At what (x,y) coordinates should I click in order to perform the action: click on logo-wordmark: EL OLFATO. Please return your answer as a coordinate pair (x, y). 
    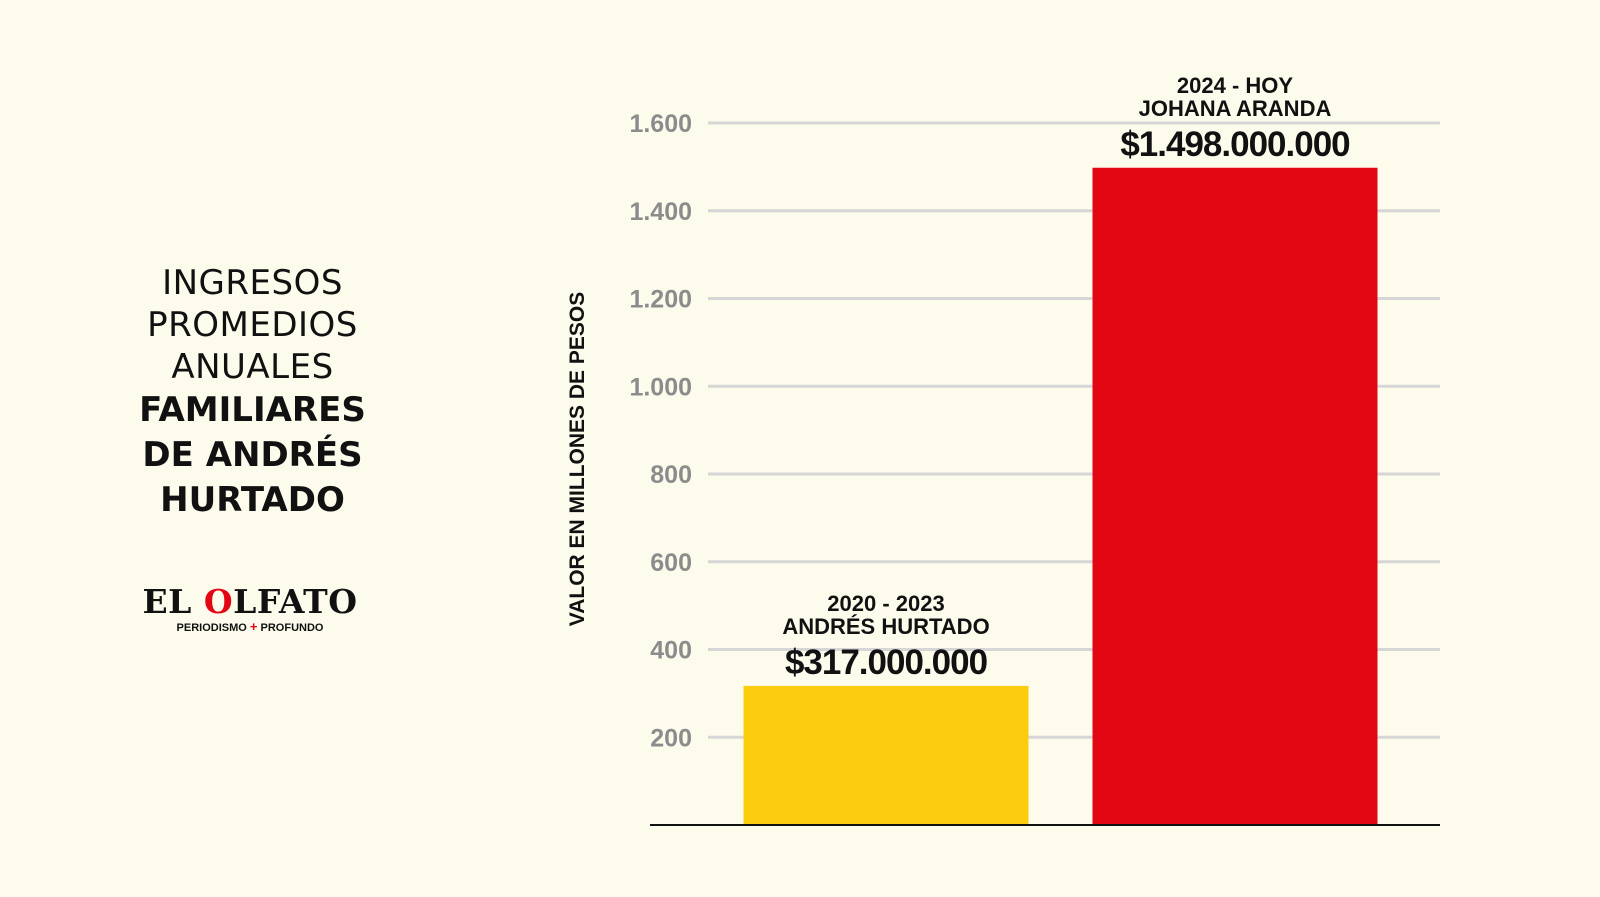
    Looking at the image, I should click on (250, 602).